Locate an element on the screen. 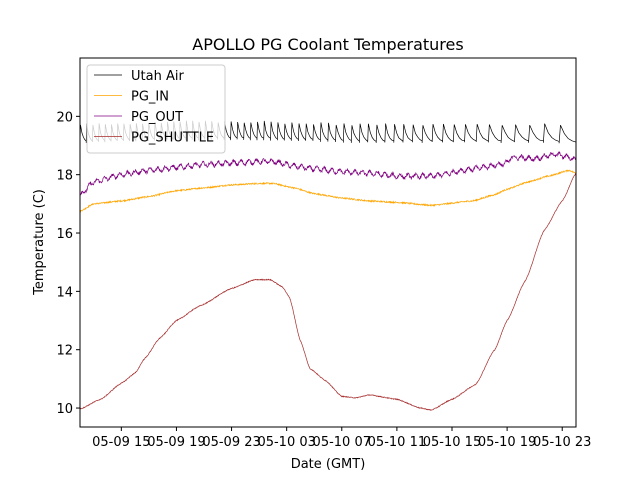 This screenshot has height=480, width=640. legend-box is located at coordinates (156, 109).